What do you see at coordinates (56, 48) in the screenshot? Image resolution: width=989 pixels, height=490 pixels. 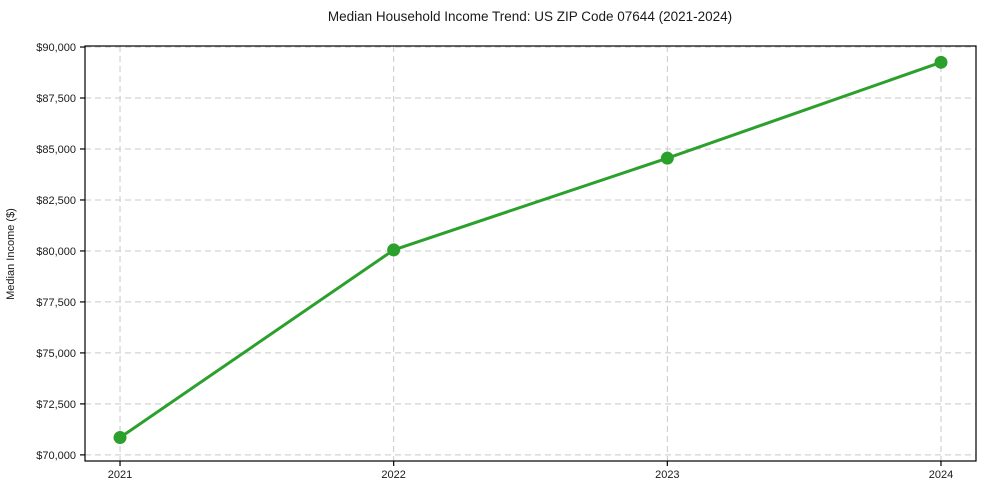 I see `y-tick-label: $90,000` at bounding box center [56, 48].